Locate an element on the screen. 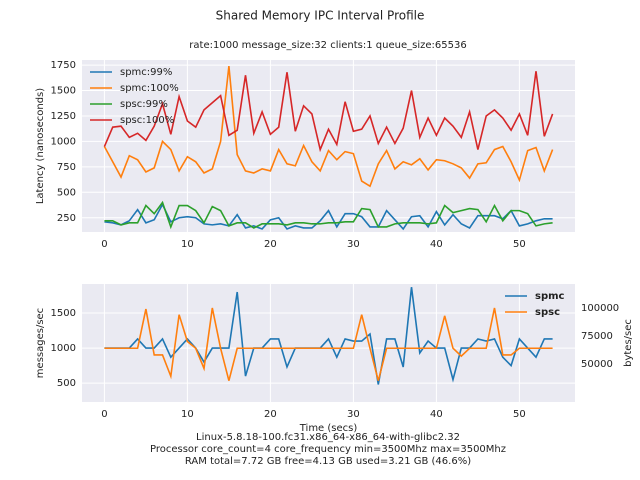 The width and height of the screenshot is (640, 480). legend-label: spsc:99% is located at coordinates (144, 104).